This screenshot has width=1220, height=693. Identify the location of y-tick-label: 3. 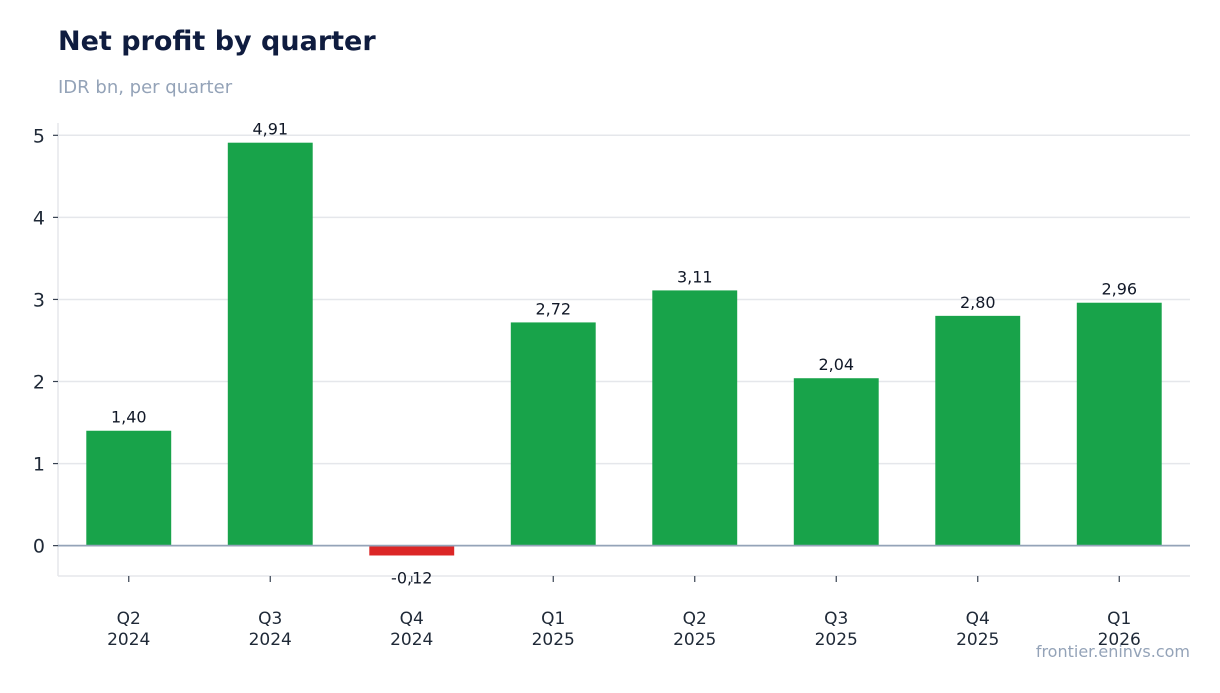
(39, 300).